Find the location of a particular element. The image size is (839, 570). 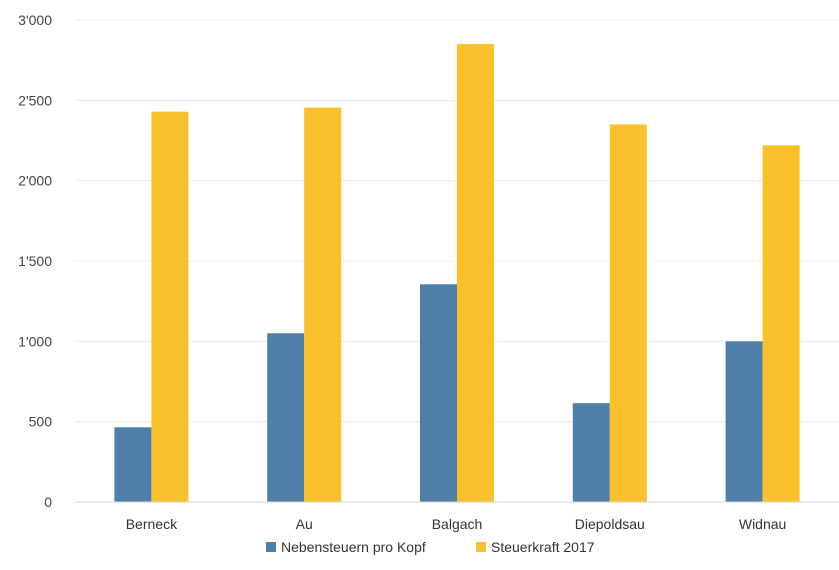

legend: Nebensteuern pro Kopf Steuerkraft 2017 is located at coordinates (430, 547).